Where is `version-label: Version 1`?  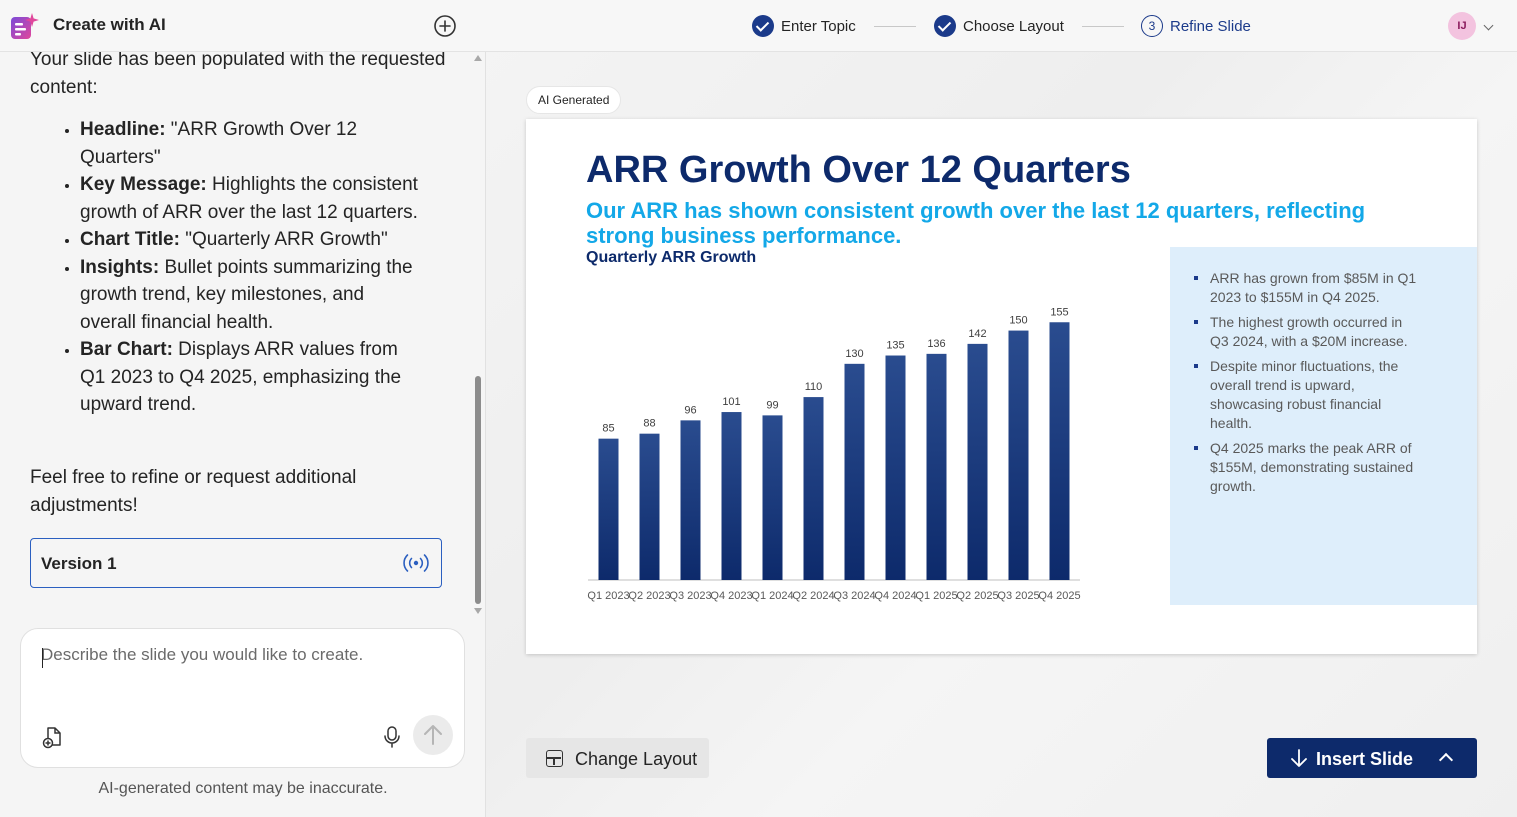 version-label: Version 1 is located at coordinates (79, 563).